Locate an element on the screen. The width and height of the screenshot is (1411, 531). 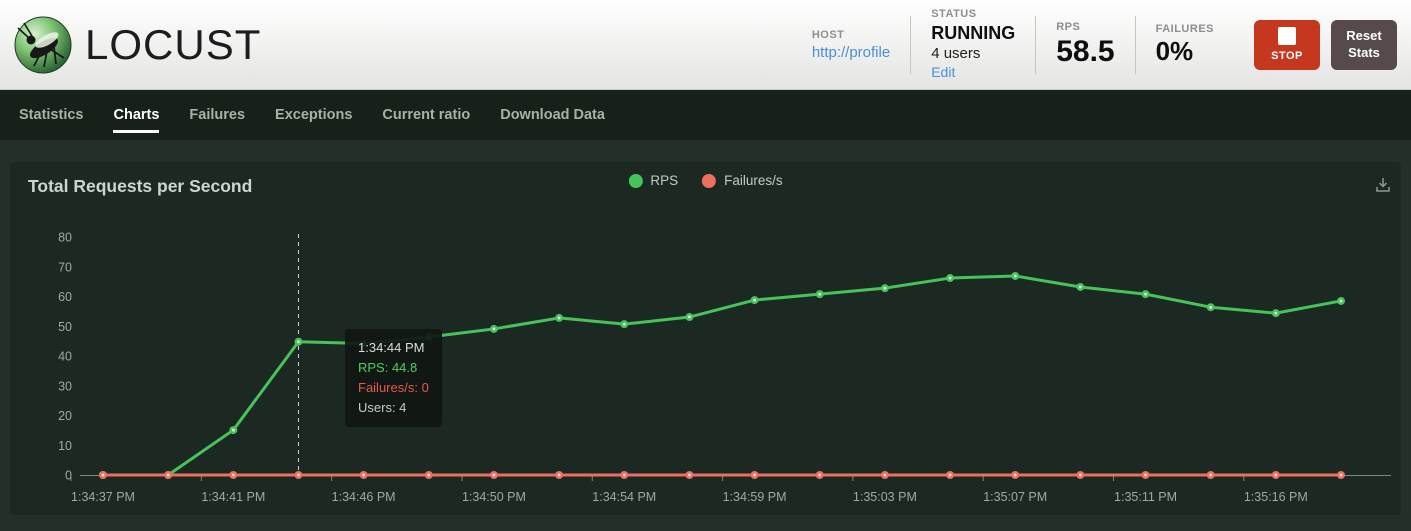
failures-stat: FAILURES 0% is located at coordinates (1185, 44).